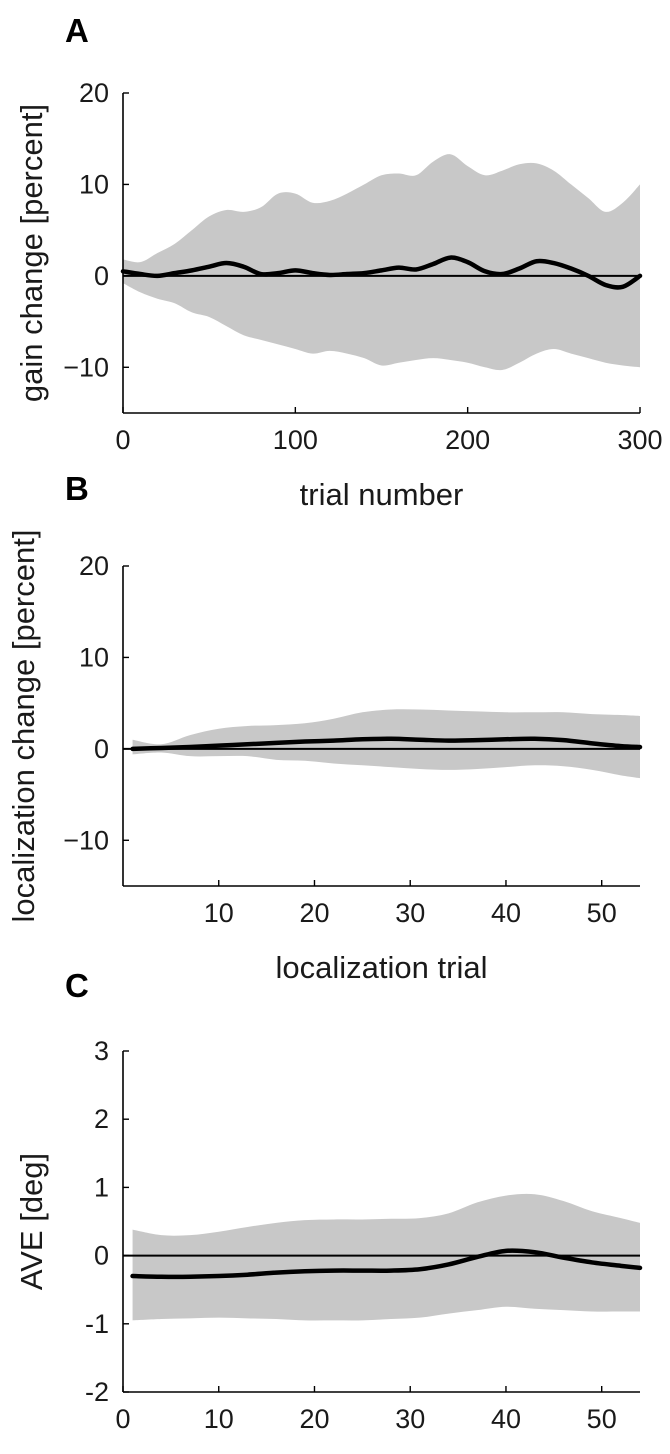  Describe the element at coordinates (639, 440) in the screenshot. I see `panel-a-x-tick-label: 300` at that location.